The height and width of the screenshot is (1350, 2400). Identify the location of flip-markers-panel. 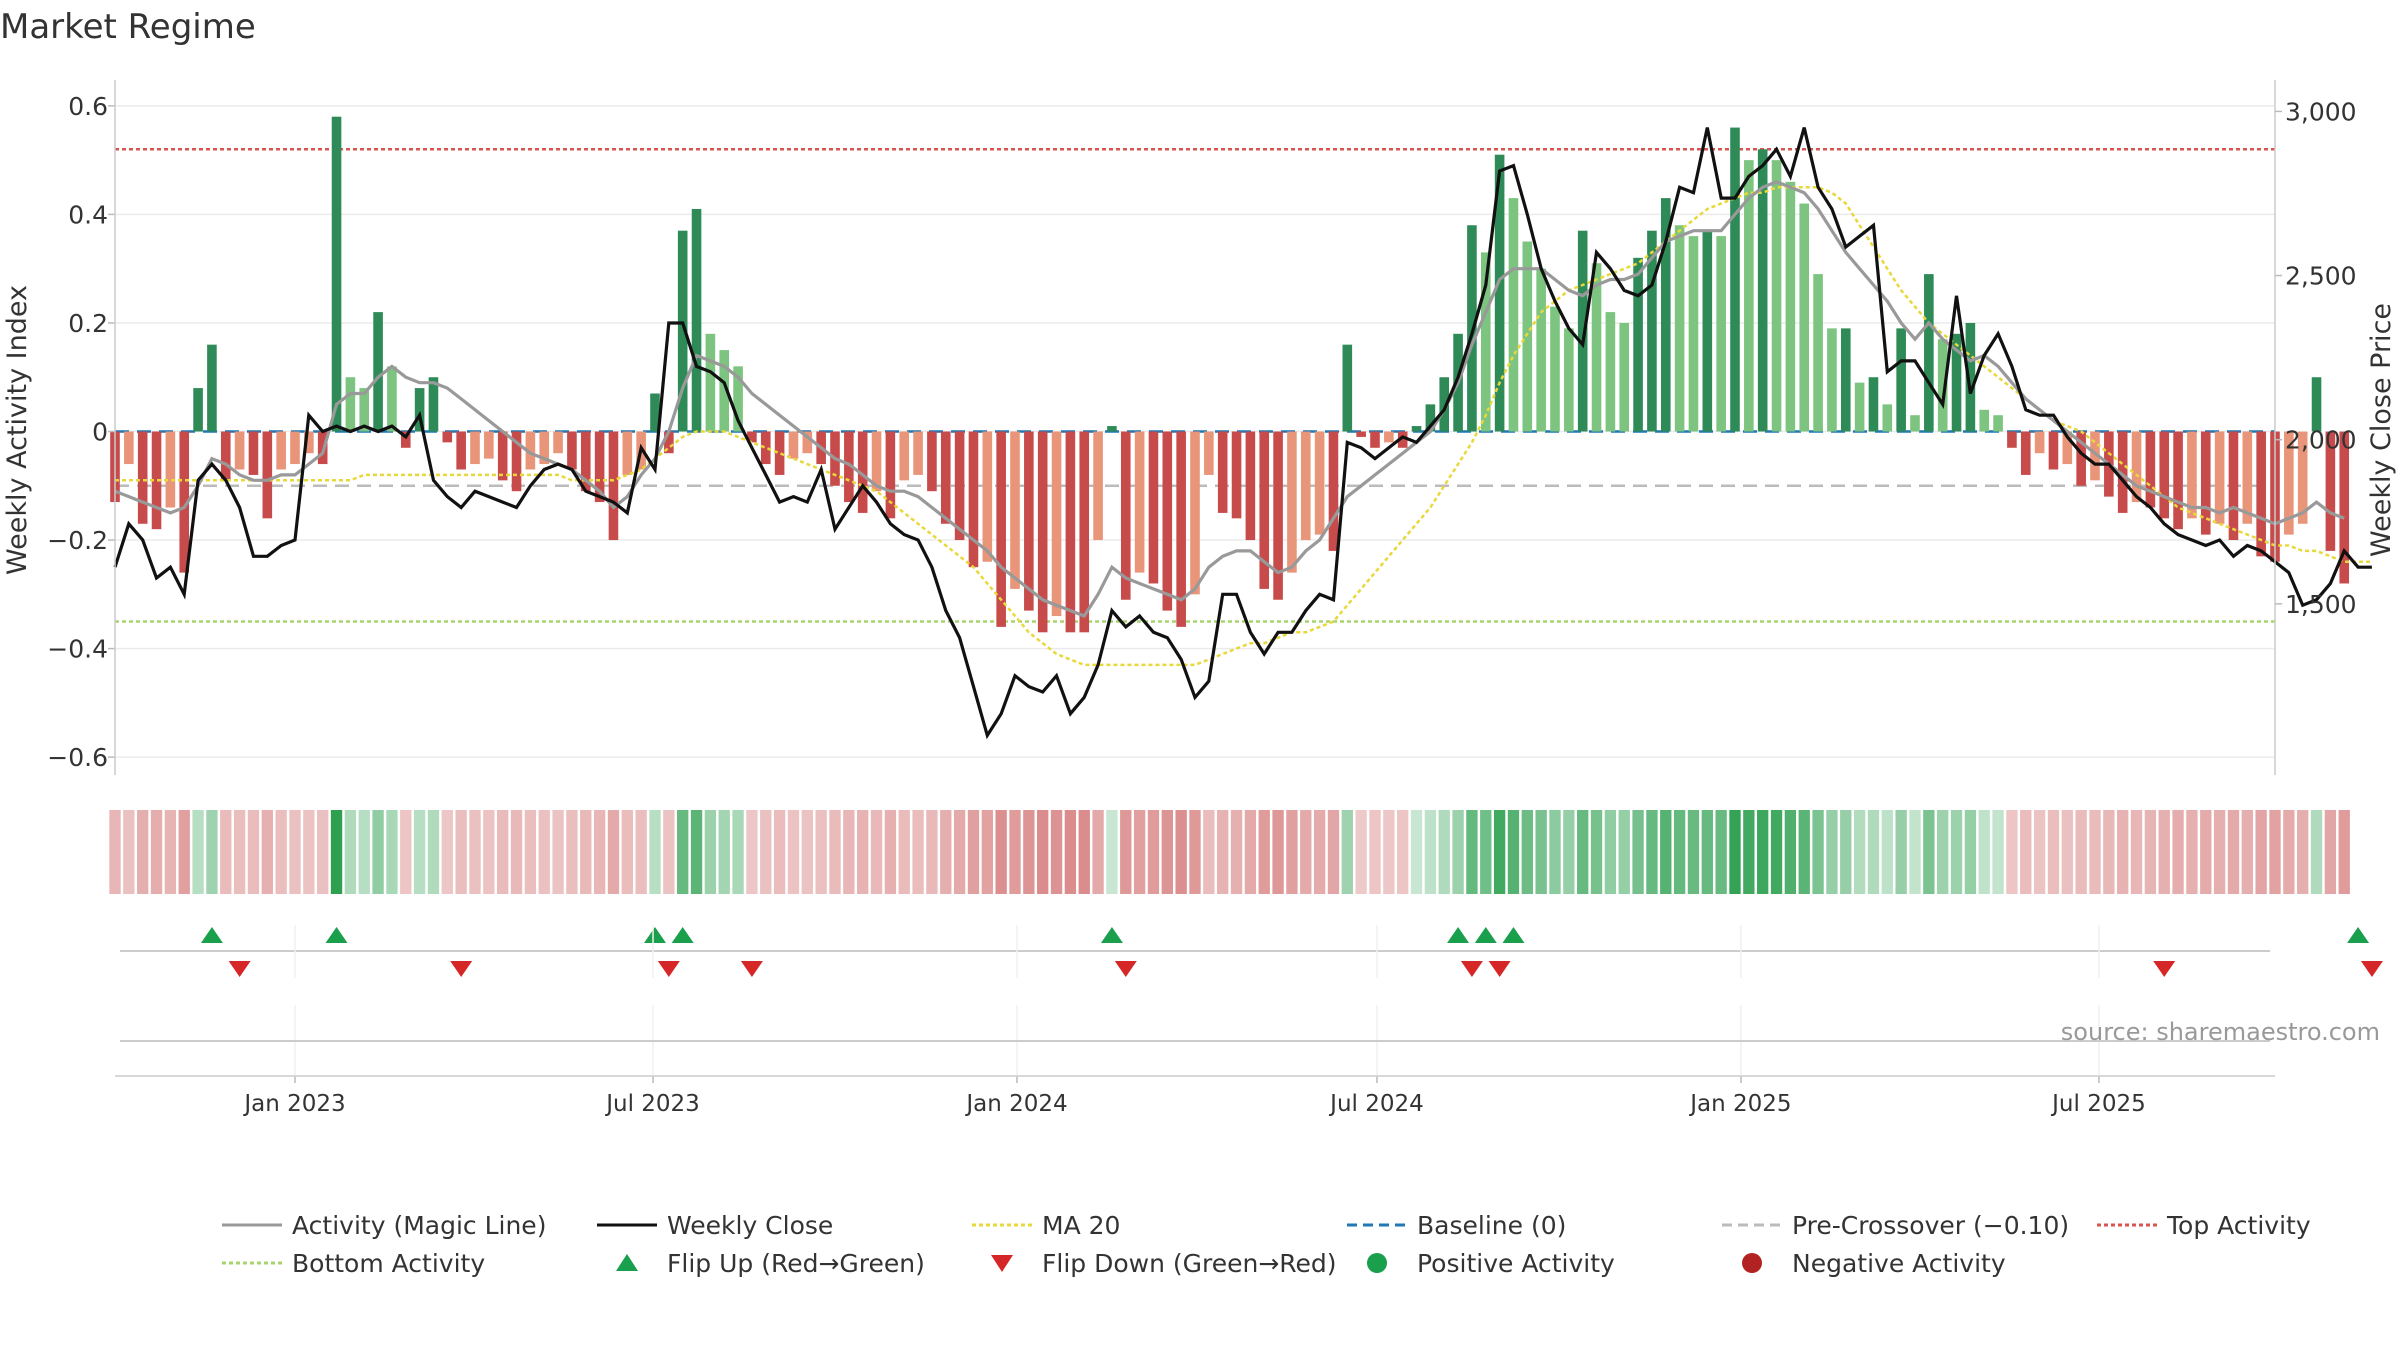
(1251, 951).